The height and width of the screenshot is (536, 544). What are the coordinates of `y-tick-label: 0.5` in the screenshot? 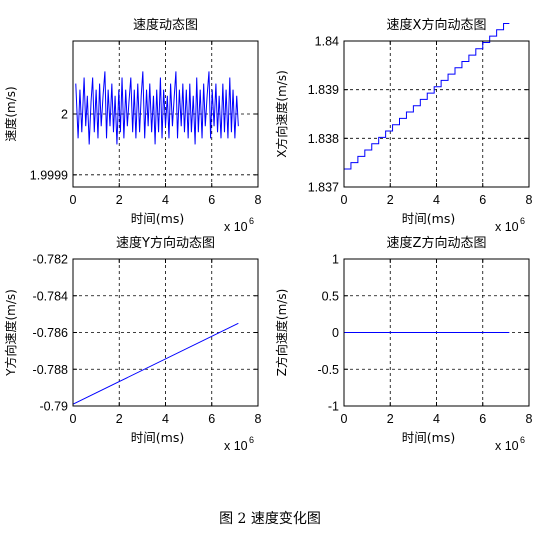 It's located at (330, 296).